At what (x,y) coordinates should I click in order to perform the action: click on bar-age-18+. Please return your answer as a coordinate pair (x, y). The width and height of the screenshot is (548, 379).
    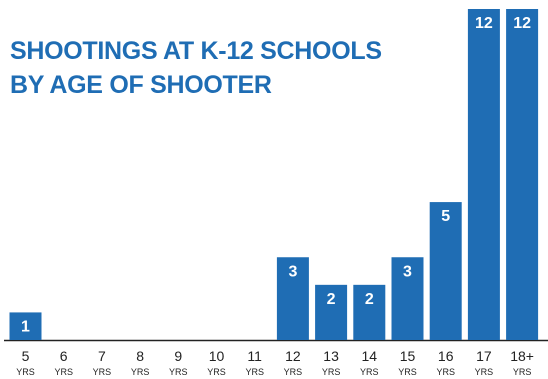
    Looking at the image, I should click on (522, 174).